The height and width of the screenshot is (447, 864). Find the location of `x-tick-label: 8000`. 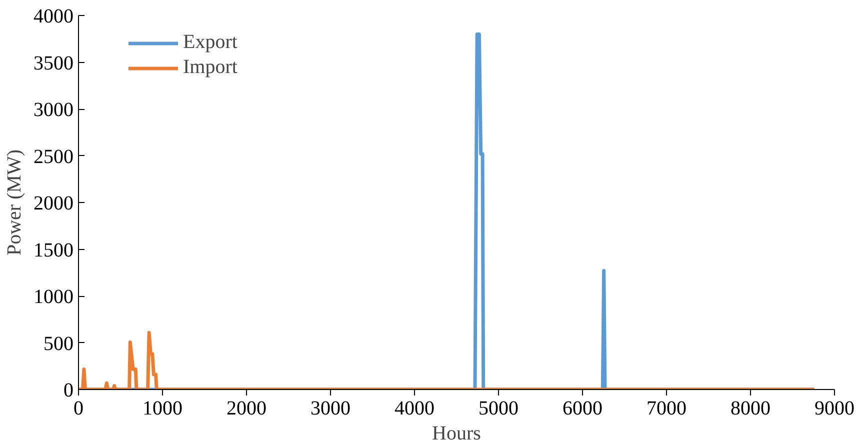

x-tick-label: 8000 is located at coordinates (750, 409).